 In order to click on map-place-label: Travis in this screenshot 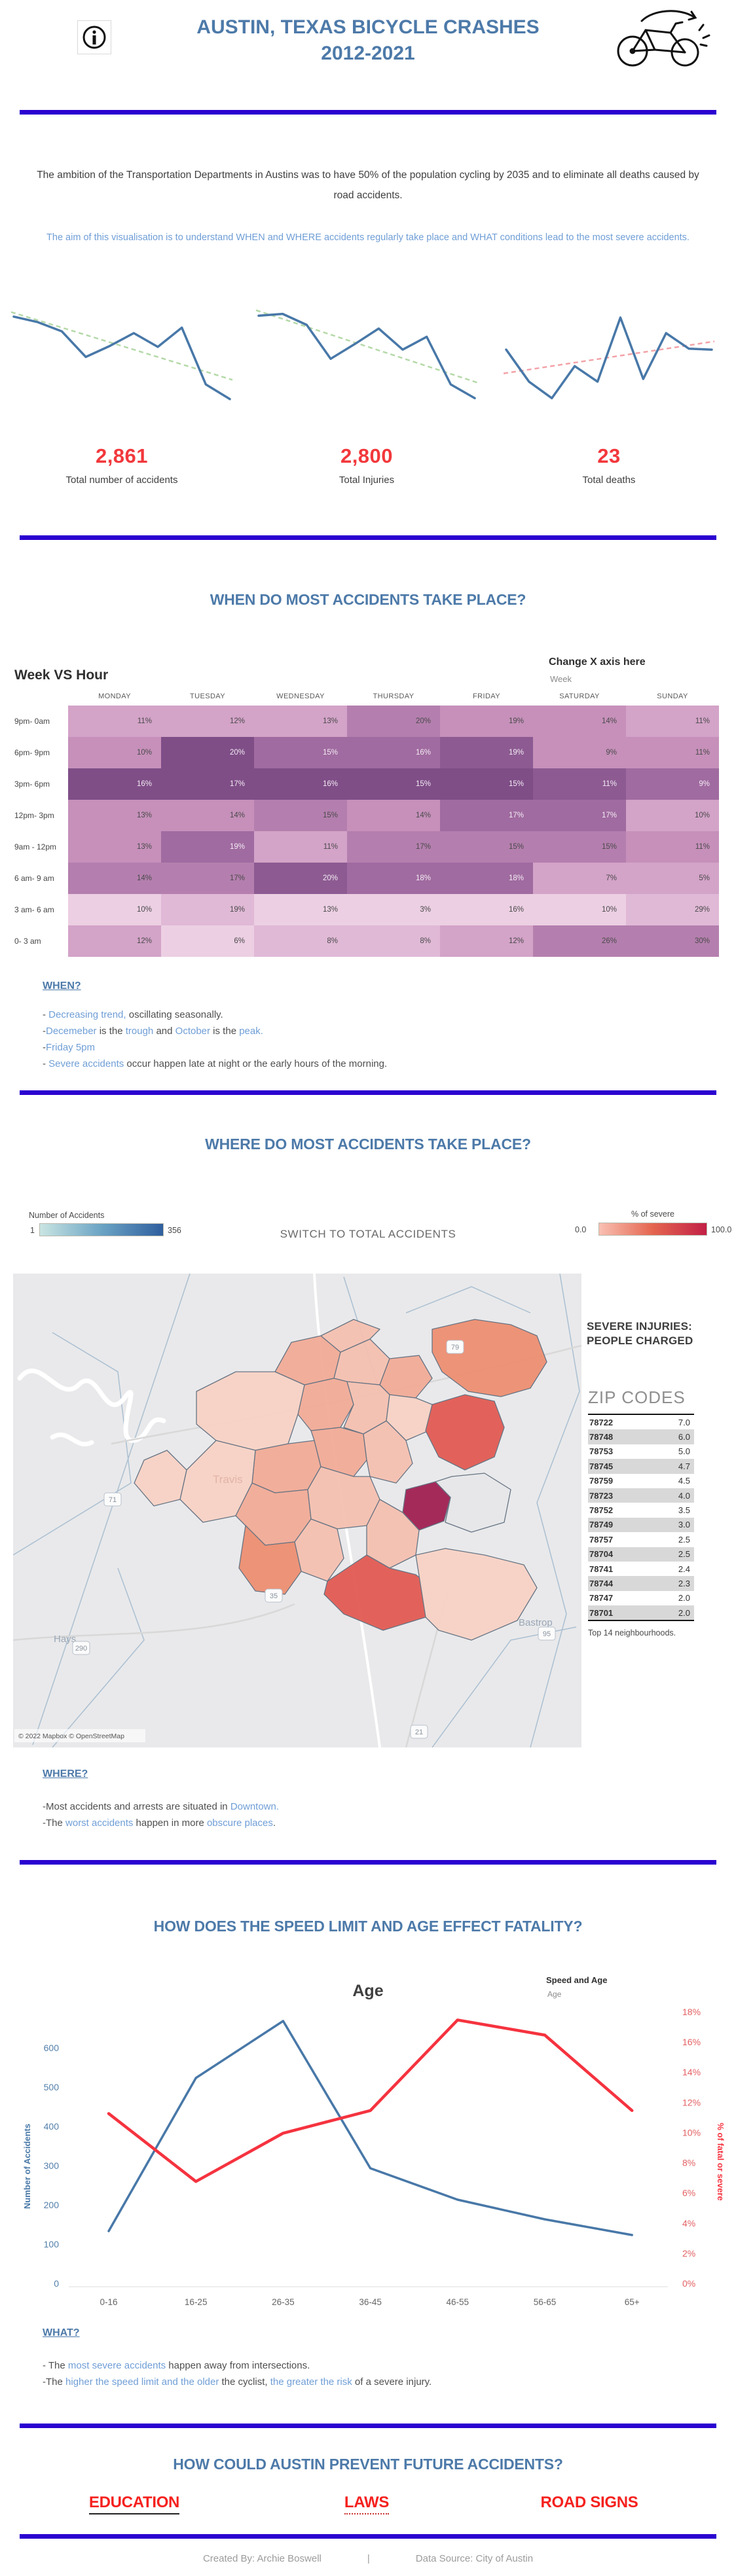, I will do `click(228, 1479)`.